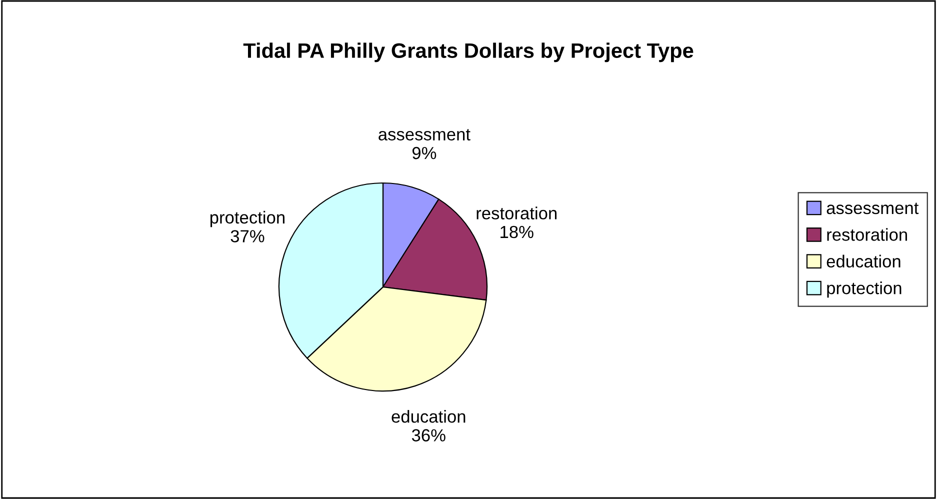  I want to click on slice-label: education, so click(429, 416).